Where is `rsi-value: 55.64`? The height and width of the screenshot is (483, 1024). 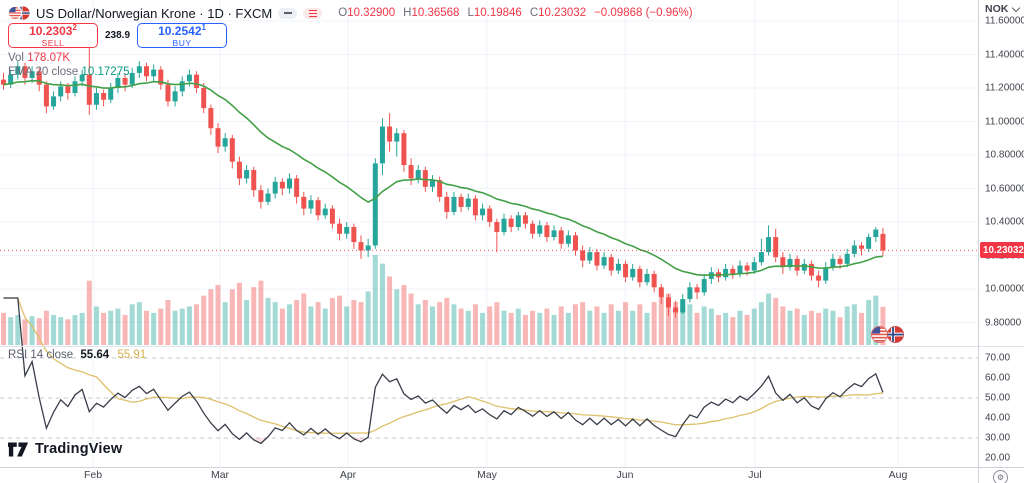
rsi-value: 55.64 is located at coordinates (95, 355).